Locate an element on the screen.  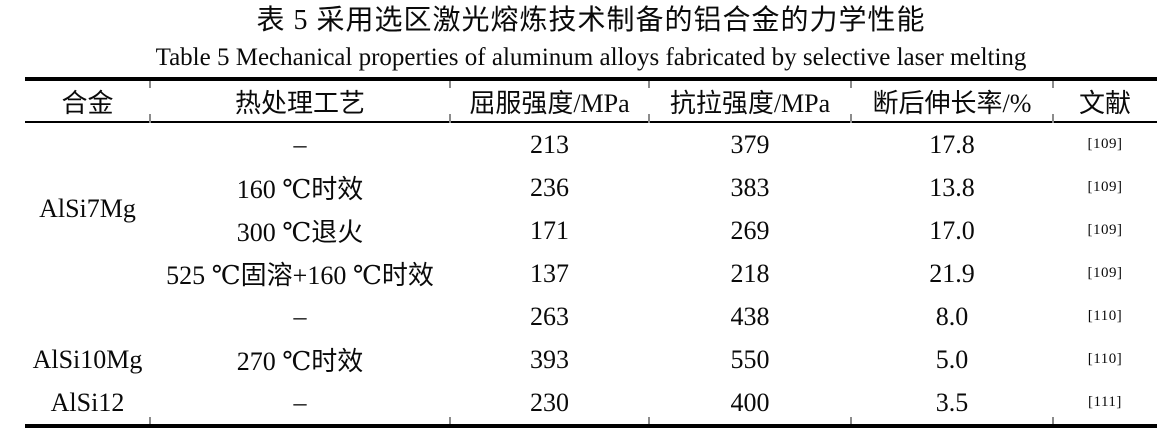
heat-treatment-cell: 525 ℃固溶+160 ℃时效 is located at coordinates (300, 275).